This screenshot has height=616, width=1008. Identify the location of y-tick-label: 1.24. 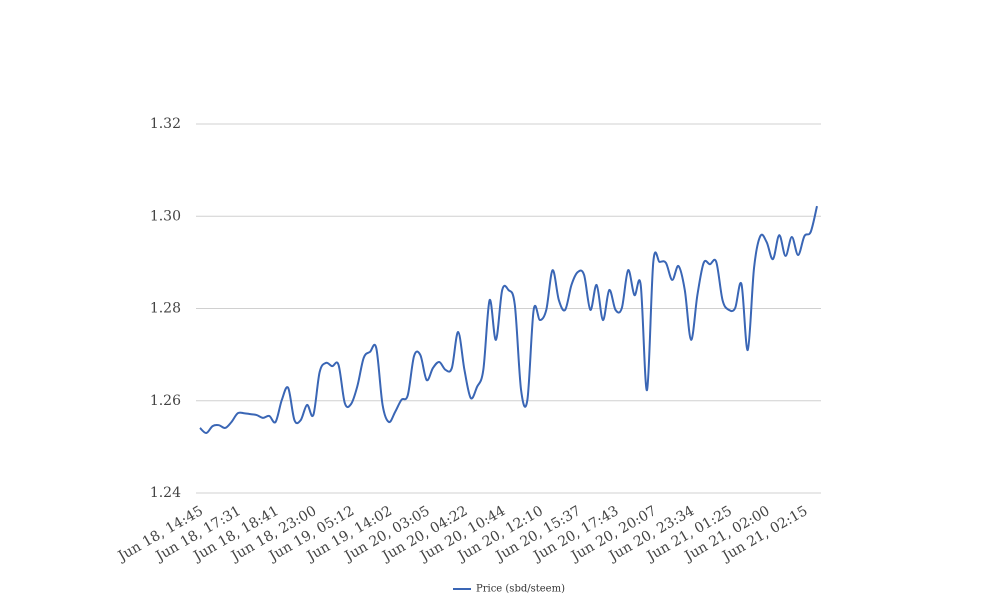
(165, 493).